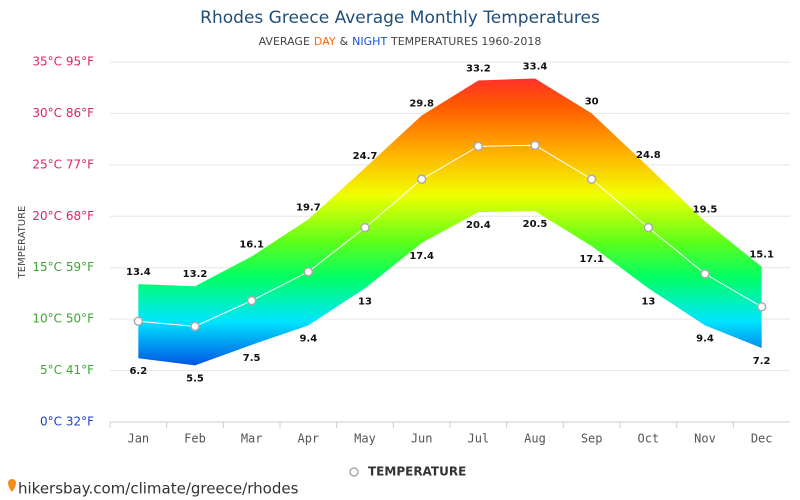 Image resolution: width=800 pixels, height=500 pixels. Describe the element at coordinates (535, 439) in the screenshot. I see `x-tick-label: Aug` at that location.